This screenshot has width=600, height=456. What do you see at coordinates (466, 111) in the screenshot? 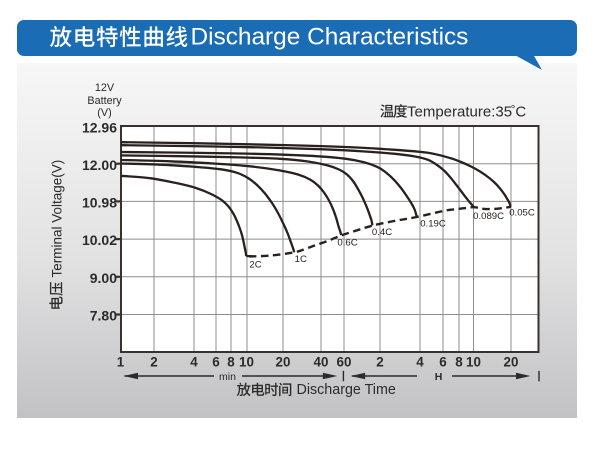
I see `svg-text: Temperature:35°C` at bounding box center [466, 111].